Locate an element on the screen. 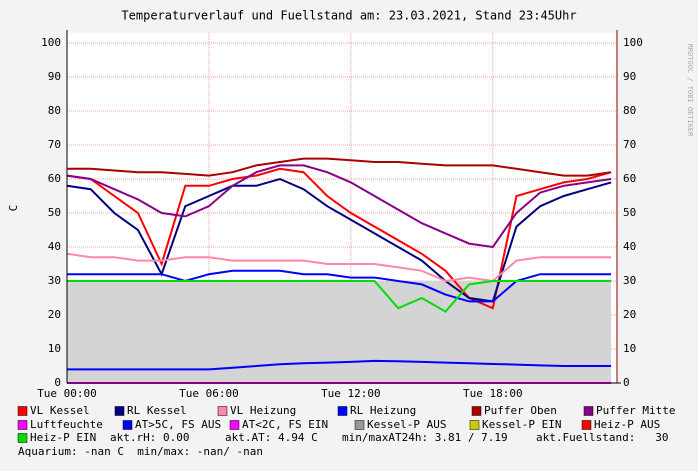 Image resolution: width=698 pixels, height=471 pixels. legend-label: AT<2C, FS EIN is located at coordinates (285, 424).